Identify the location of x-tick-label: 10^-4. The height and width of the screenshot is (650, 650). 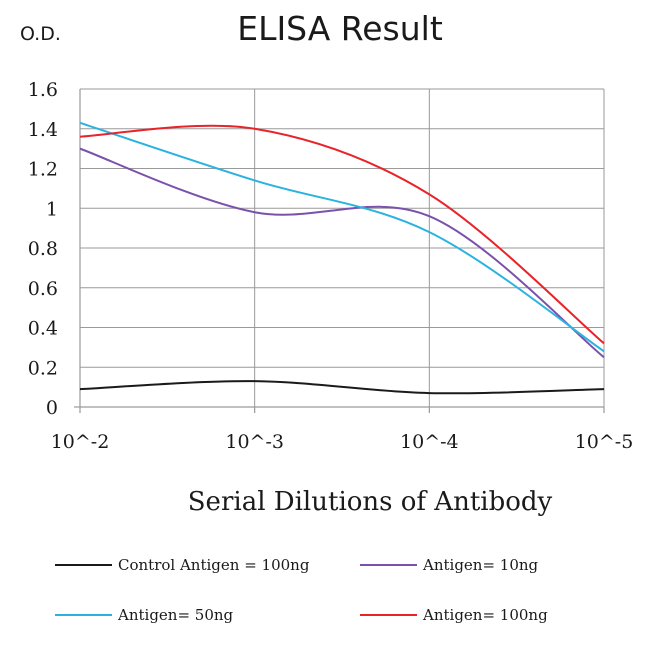
(429, 442).